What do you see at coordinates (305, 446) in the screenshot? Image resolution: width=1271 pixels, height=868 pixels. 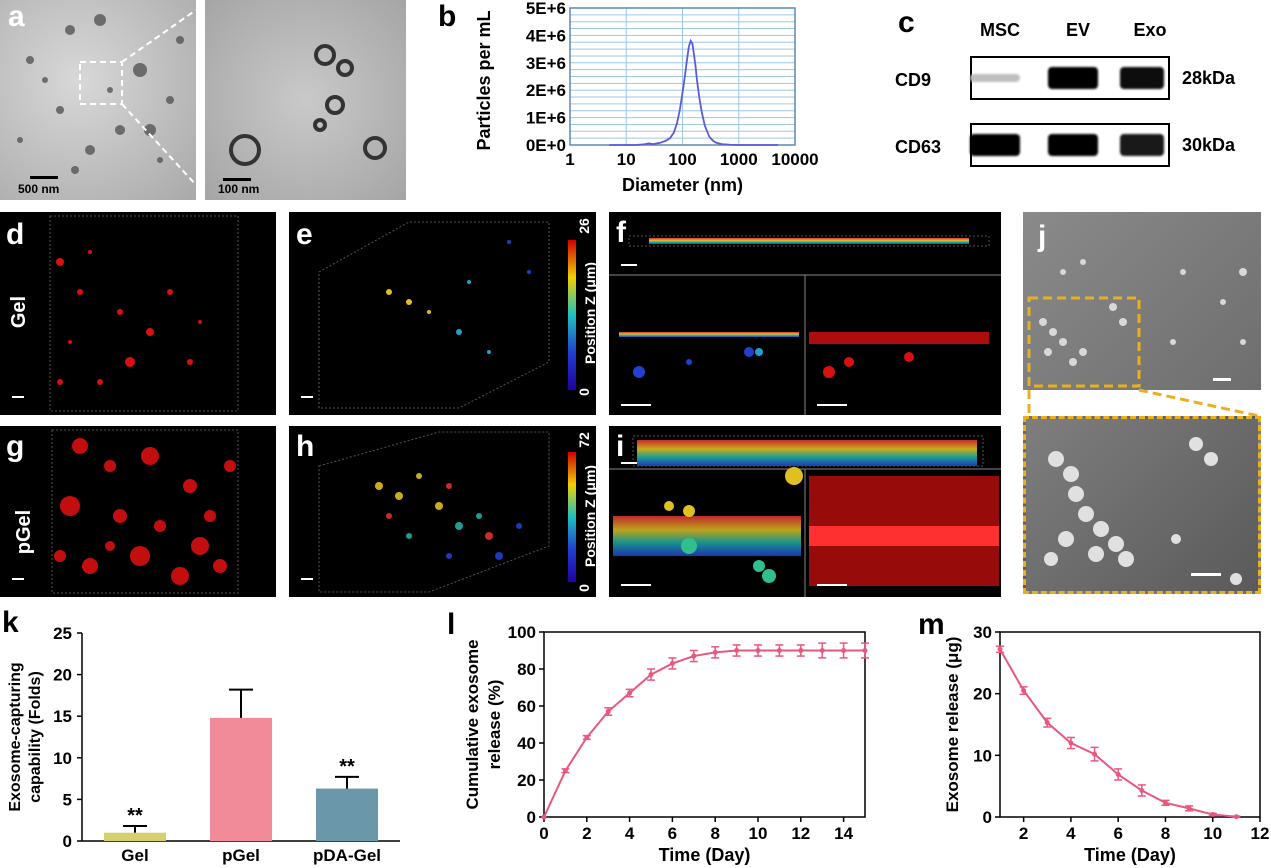 I see `panel-label-h: h` at bounding box center [305, 446].